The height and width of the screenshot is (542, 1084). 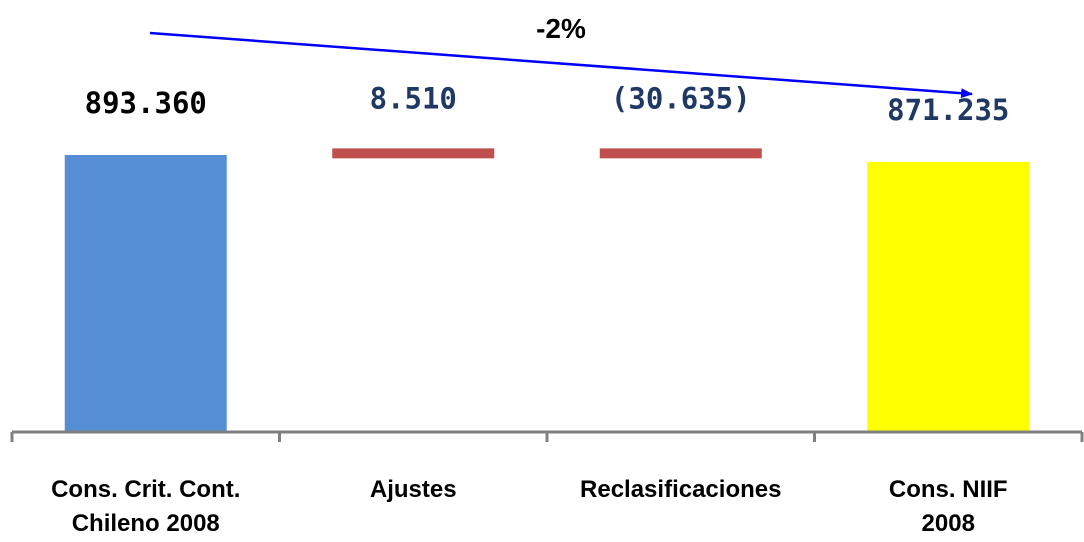 I want to click on x-axis, so click(x=547, y=436).